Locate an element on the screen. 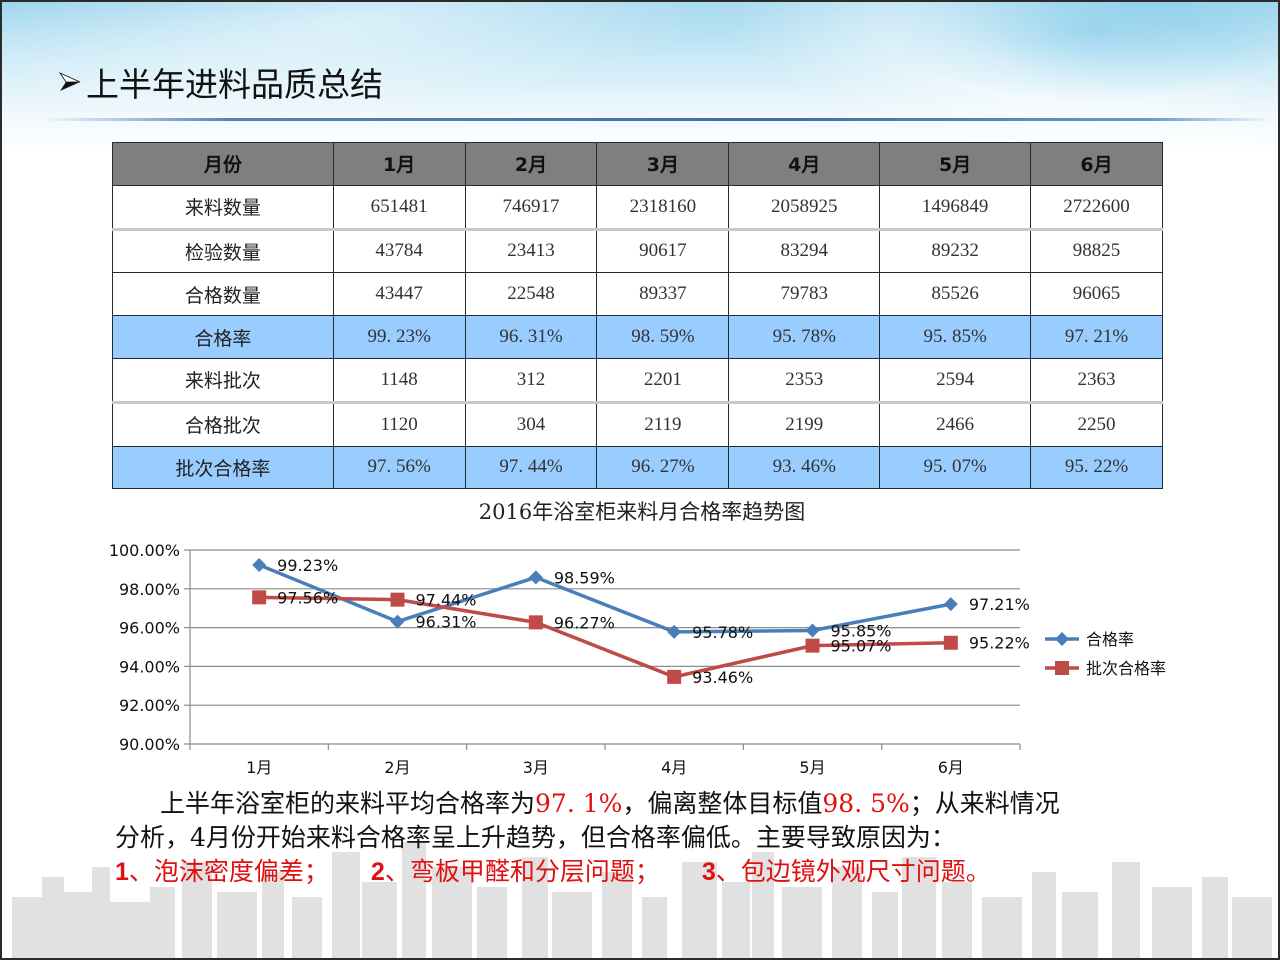 Image resolution: width=1280 pixels, height=960 pixels. reason-number: 1 is located at coordinates (122, 872).